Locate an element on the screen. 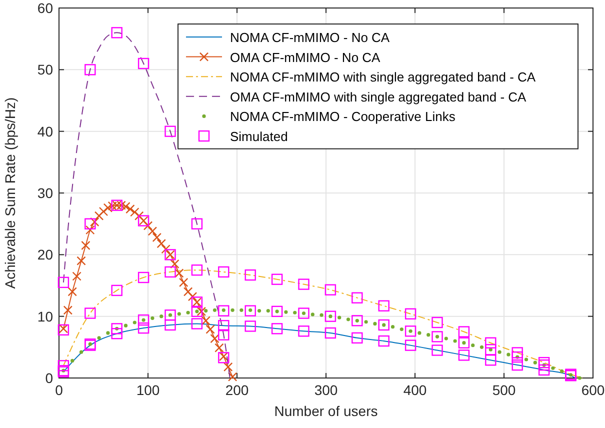  legend-label: NOMA CF-mMIMO - Cooperative Links is located at coordinates (343, 116).